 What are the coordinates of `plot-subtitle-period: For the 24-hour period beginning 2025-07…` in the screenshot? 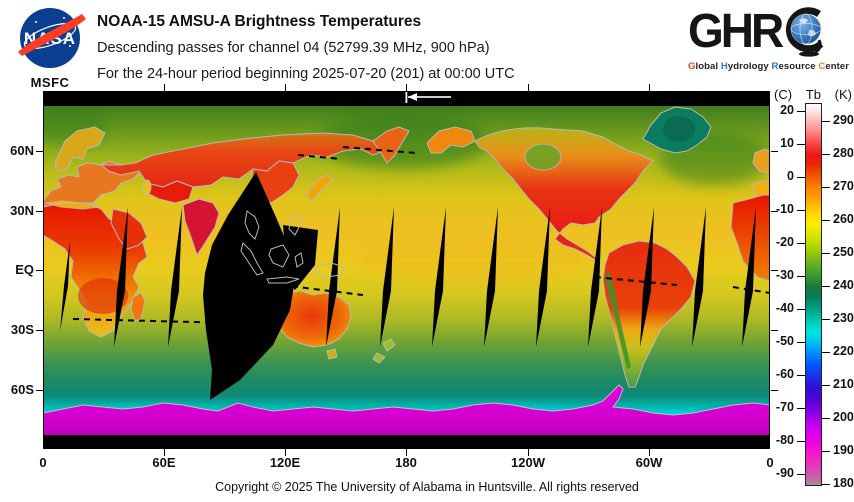 It's located at (306, 74).